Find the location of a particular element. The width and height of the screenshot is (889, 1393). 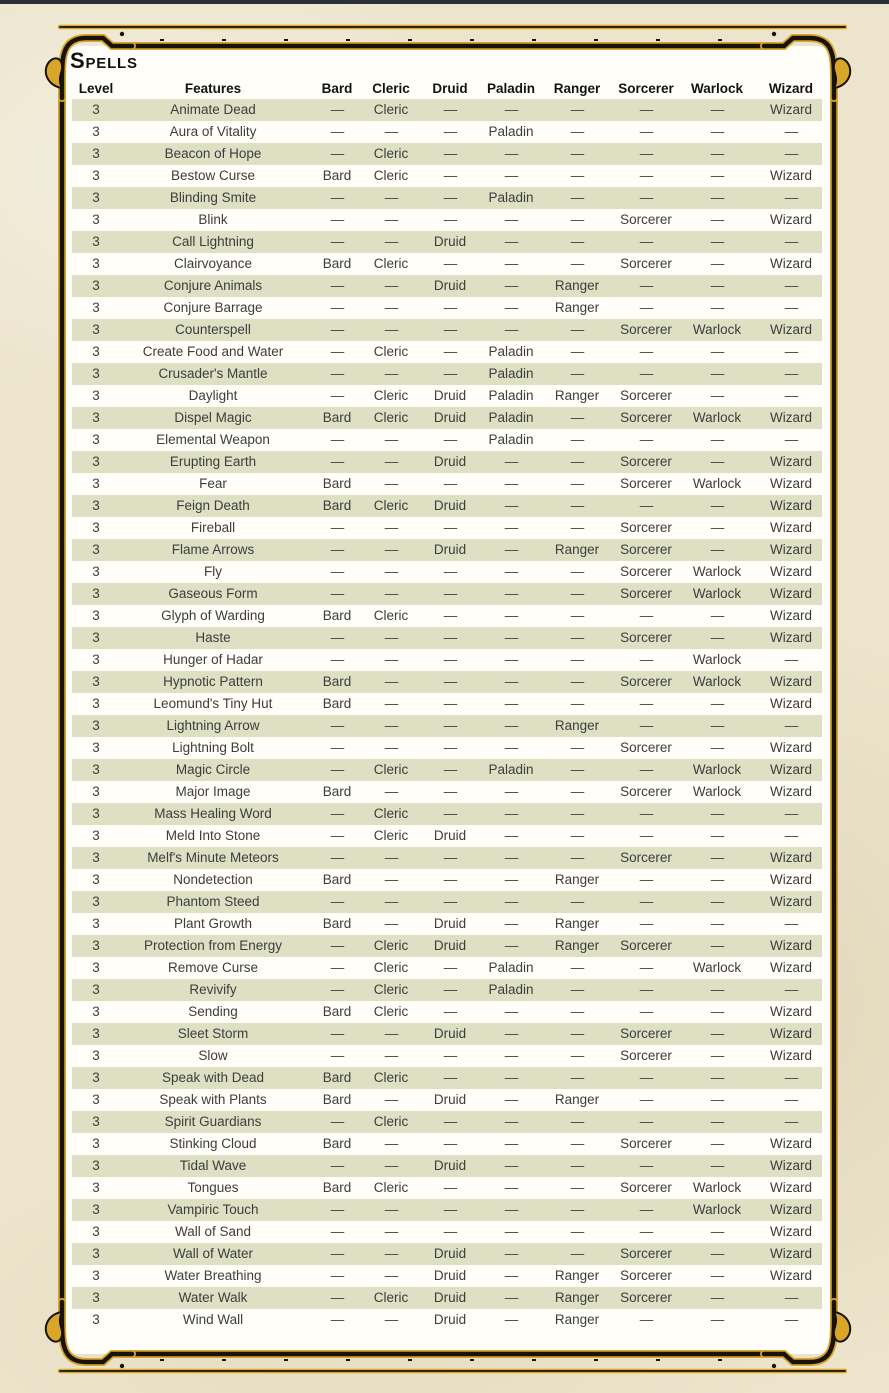

spell-name-cell: Mass Healing Word is located at coordinates (213, 813).